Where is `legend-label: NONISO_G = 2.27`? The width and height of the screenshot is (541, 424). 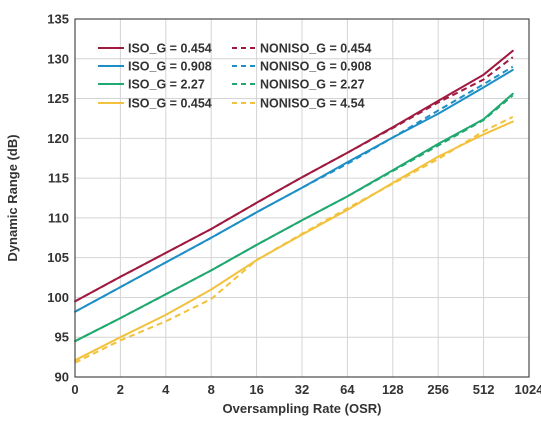
legend-label: NONISO_G = 2.27 is located at coordinates (312, 85).